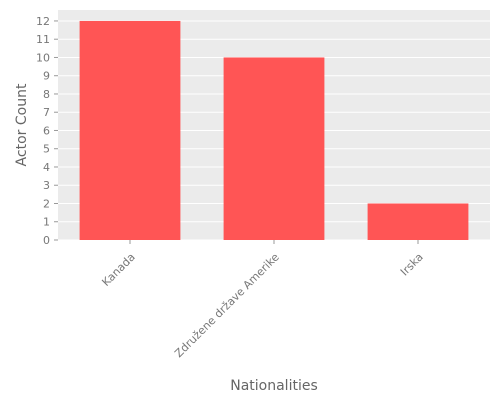 The height and width of the screenshot is (400, 500). I want to click on y-tick-label: 1, so click(46, 222).